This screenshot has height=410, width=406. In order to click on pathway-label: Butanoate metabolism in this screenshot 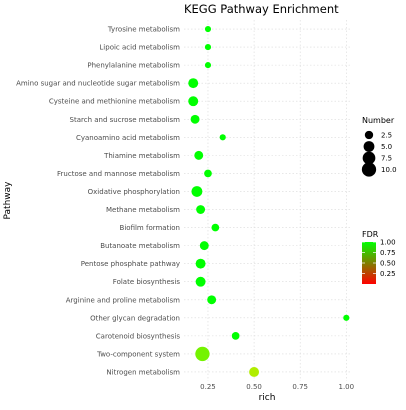, I will do `click(140, 246)`.